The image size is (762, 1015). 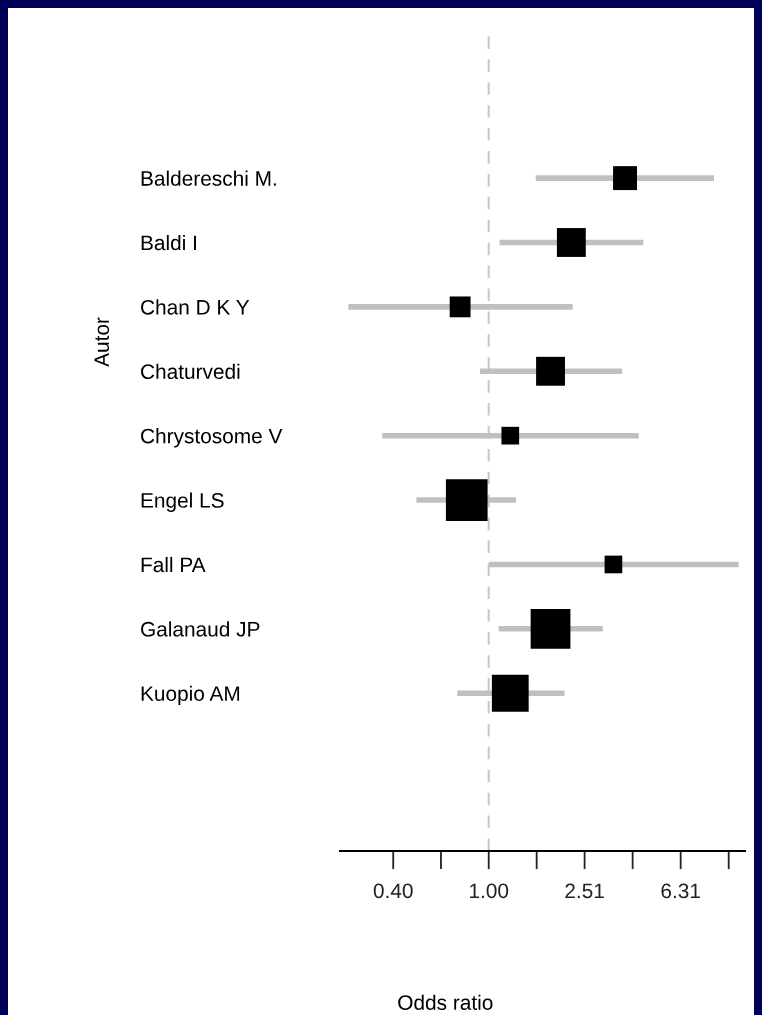 I want to click on x-tick-label: 2.51, so click(x=584, y=891).